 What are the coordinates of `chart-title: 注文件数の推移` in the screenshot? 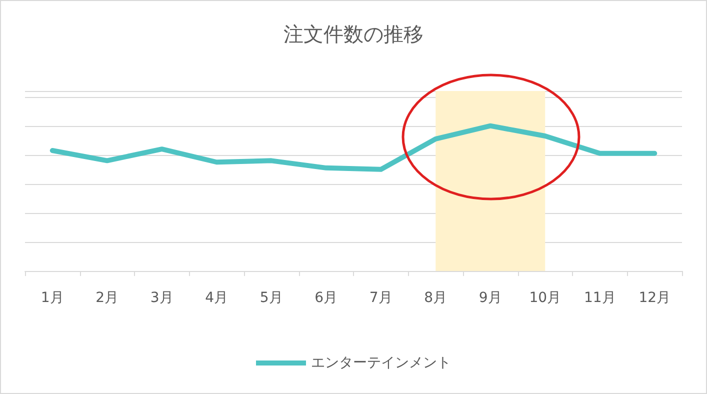 It's located at (354, 34).